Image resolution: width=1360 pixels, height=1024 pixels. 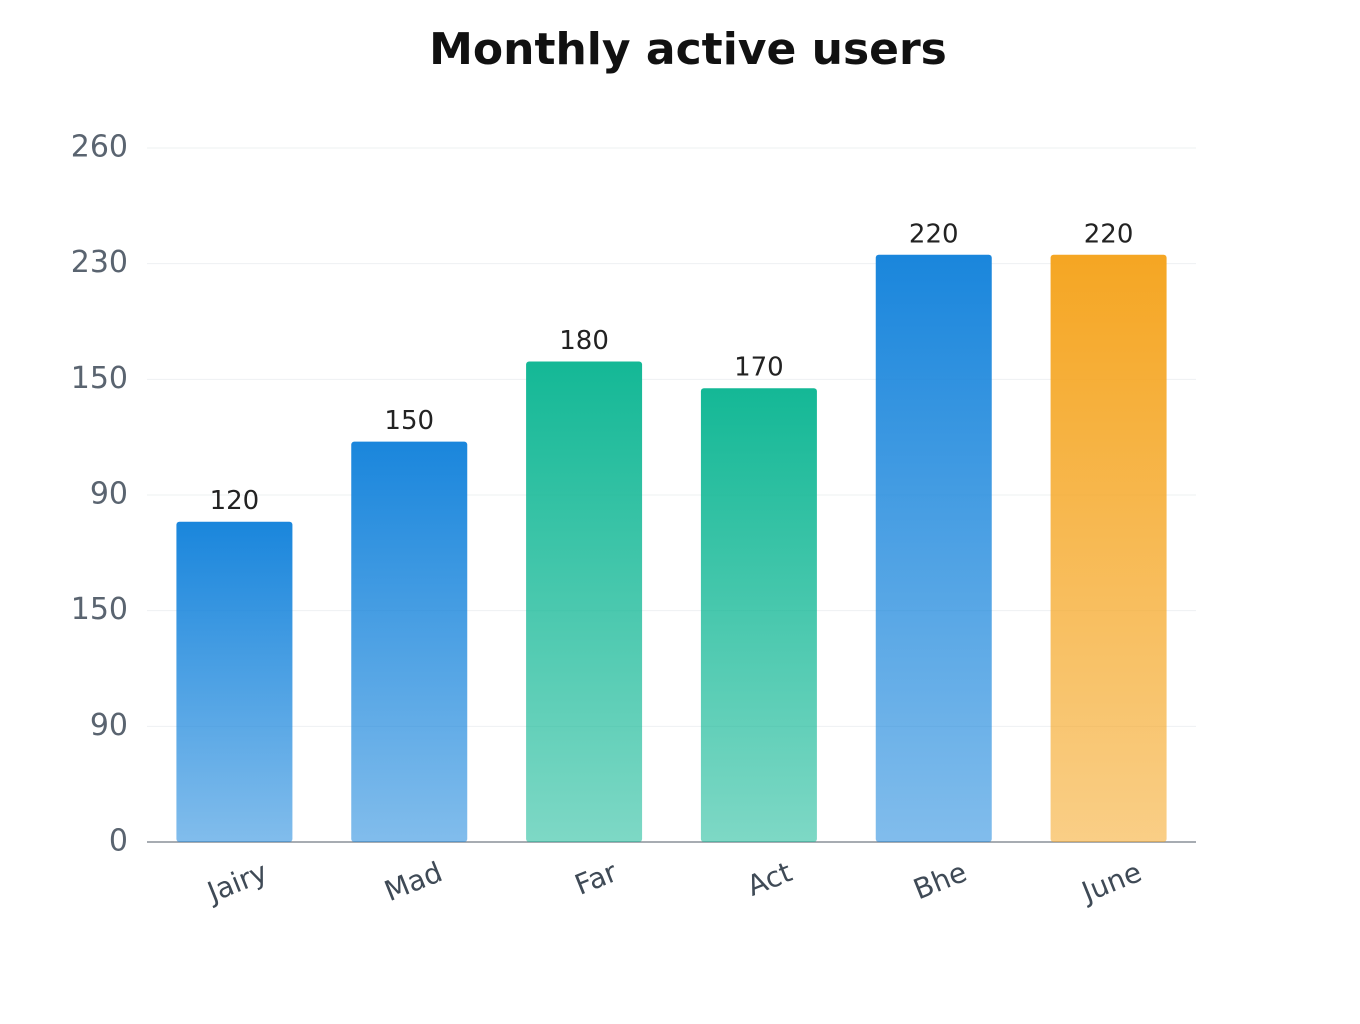 What do you see at coordinates (118, 841) in the screenshot?
I see `y-tick-label: 0` at bounding box center [118, 841].